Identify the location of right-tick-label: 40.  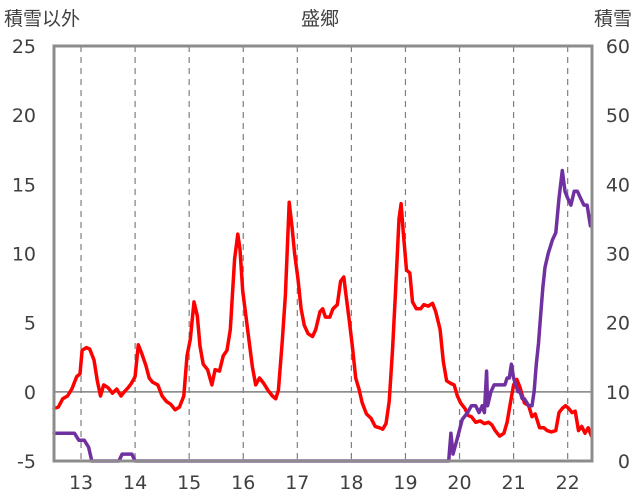
(618, 185).